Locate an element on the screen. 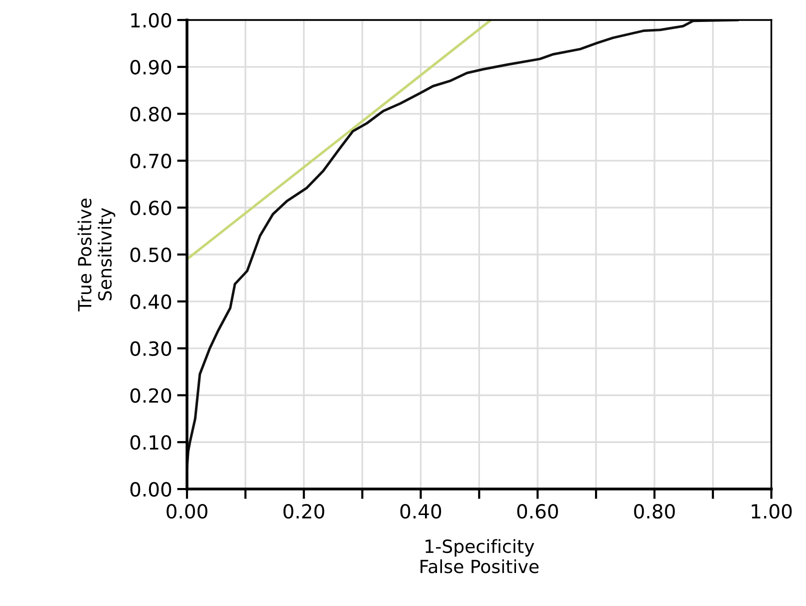 The height and width of the screenshot is (606, 806). x-tick-label: 1.00 is located at coordinates (772, 511).